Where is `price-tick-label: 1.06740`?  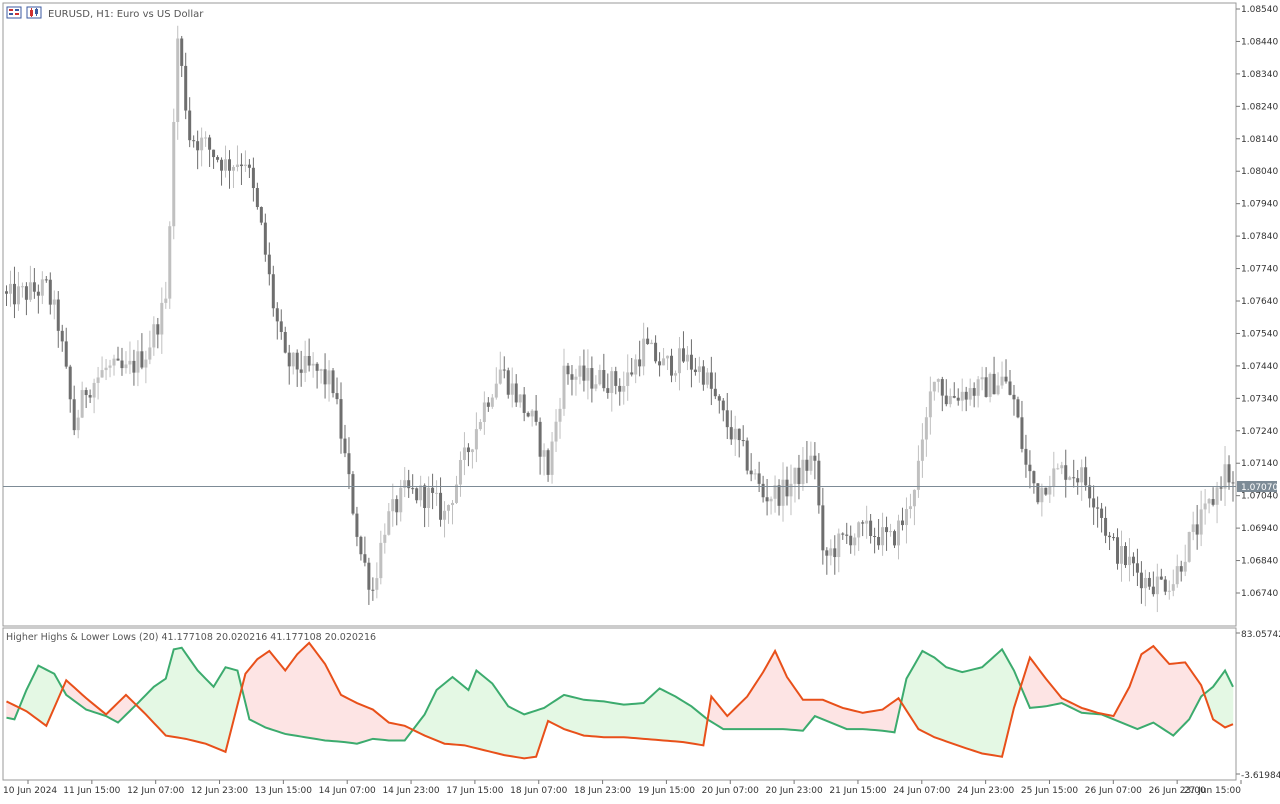
price-tick-label: 1.06740 is located at coordinates (1259, 594).